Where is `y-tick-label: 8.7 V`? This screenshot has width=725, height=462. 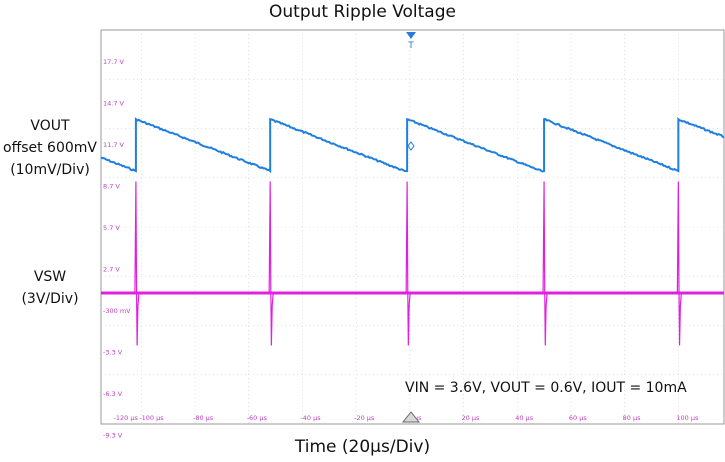
y-tick-label: 8.7 V is located at coordinates (111, 186).